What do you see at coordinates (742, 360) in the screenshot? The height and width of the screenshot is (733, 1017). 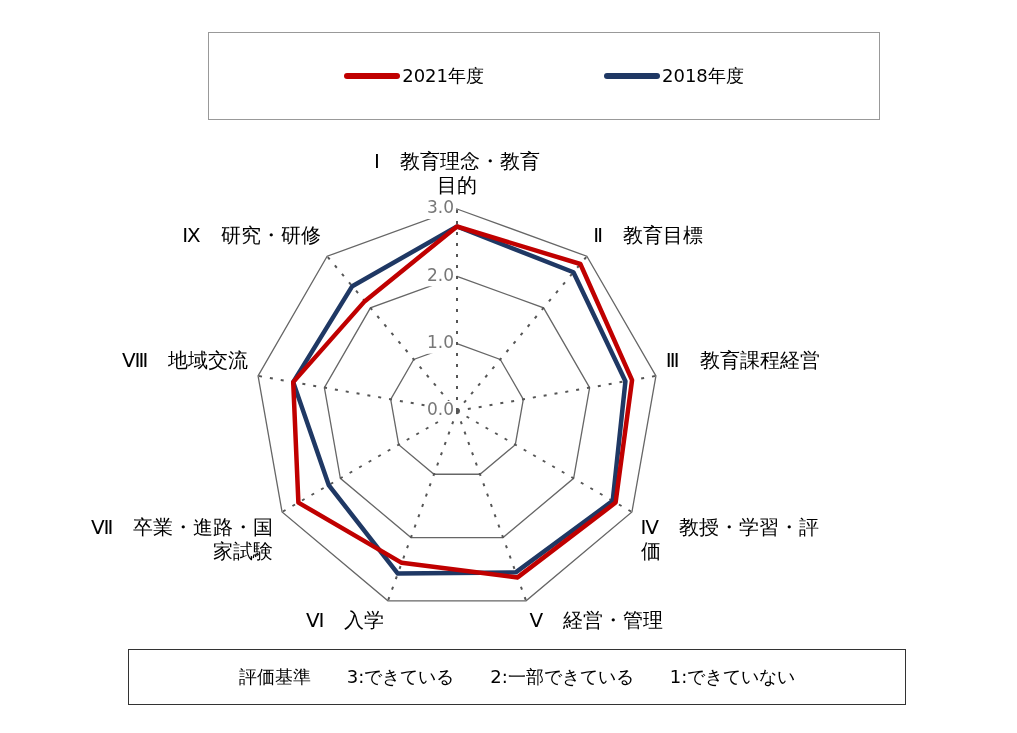 I see `spoke-label: Ⅲ 教育課程経営` at bounding box center [742, 360].